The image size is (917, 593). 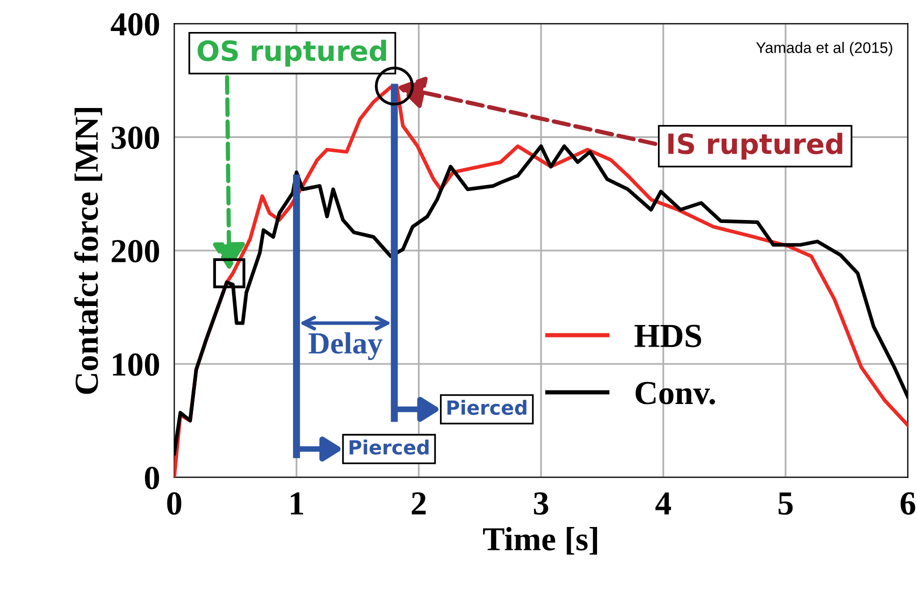 I want to click on y-tick-label: 200, so click(x=136, y=251).